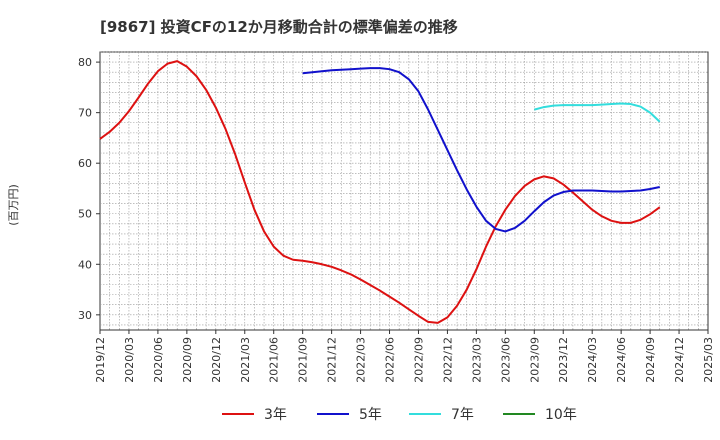 The height and width of the screenshot is (440, 720). Describe the element at coordinates (462, 415) in the screenshot. I see `legend-label: 7年` at that location.